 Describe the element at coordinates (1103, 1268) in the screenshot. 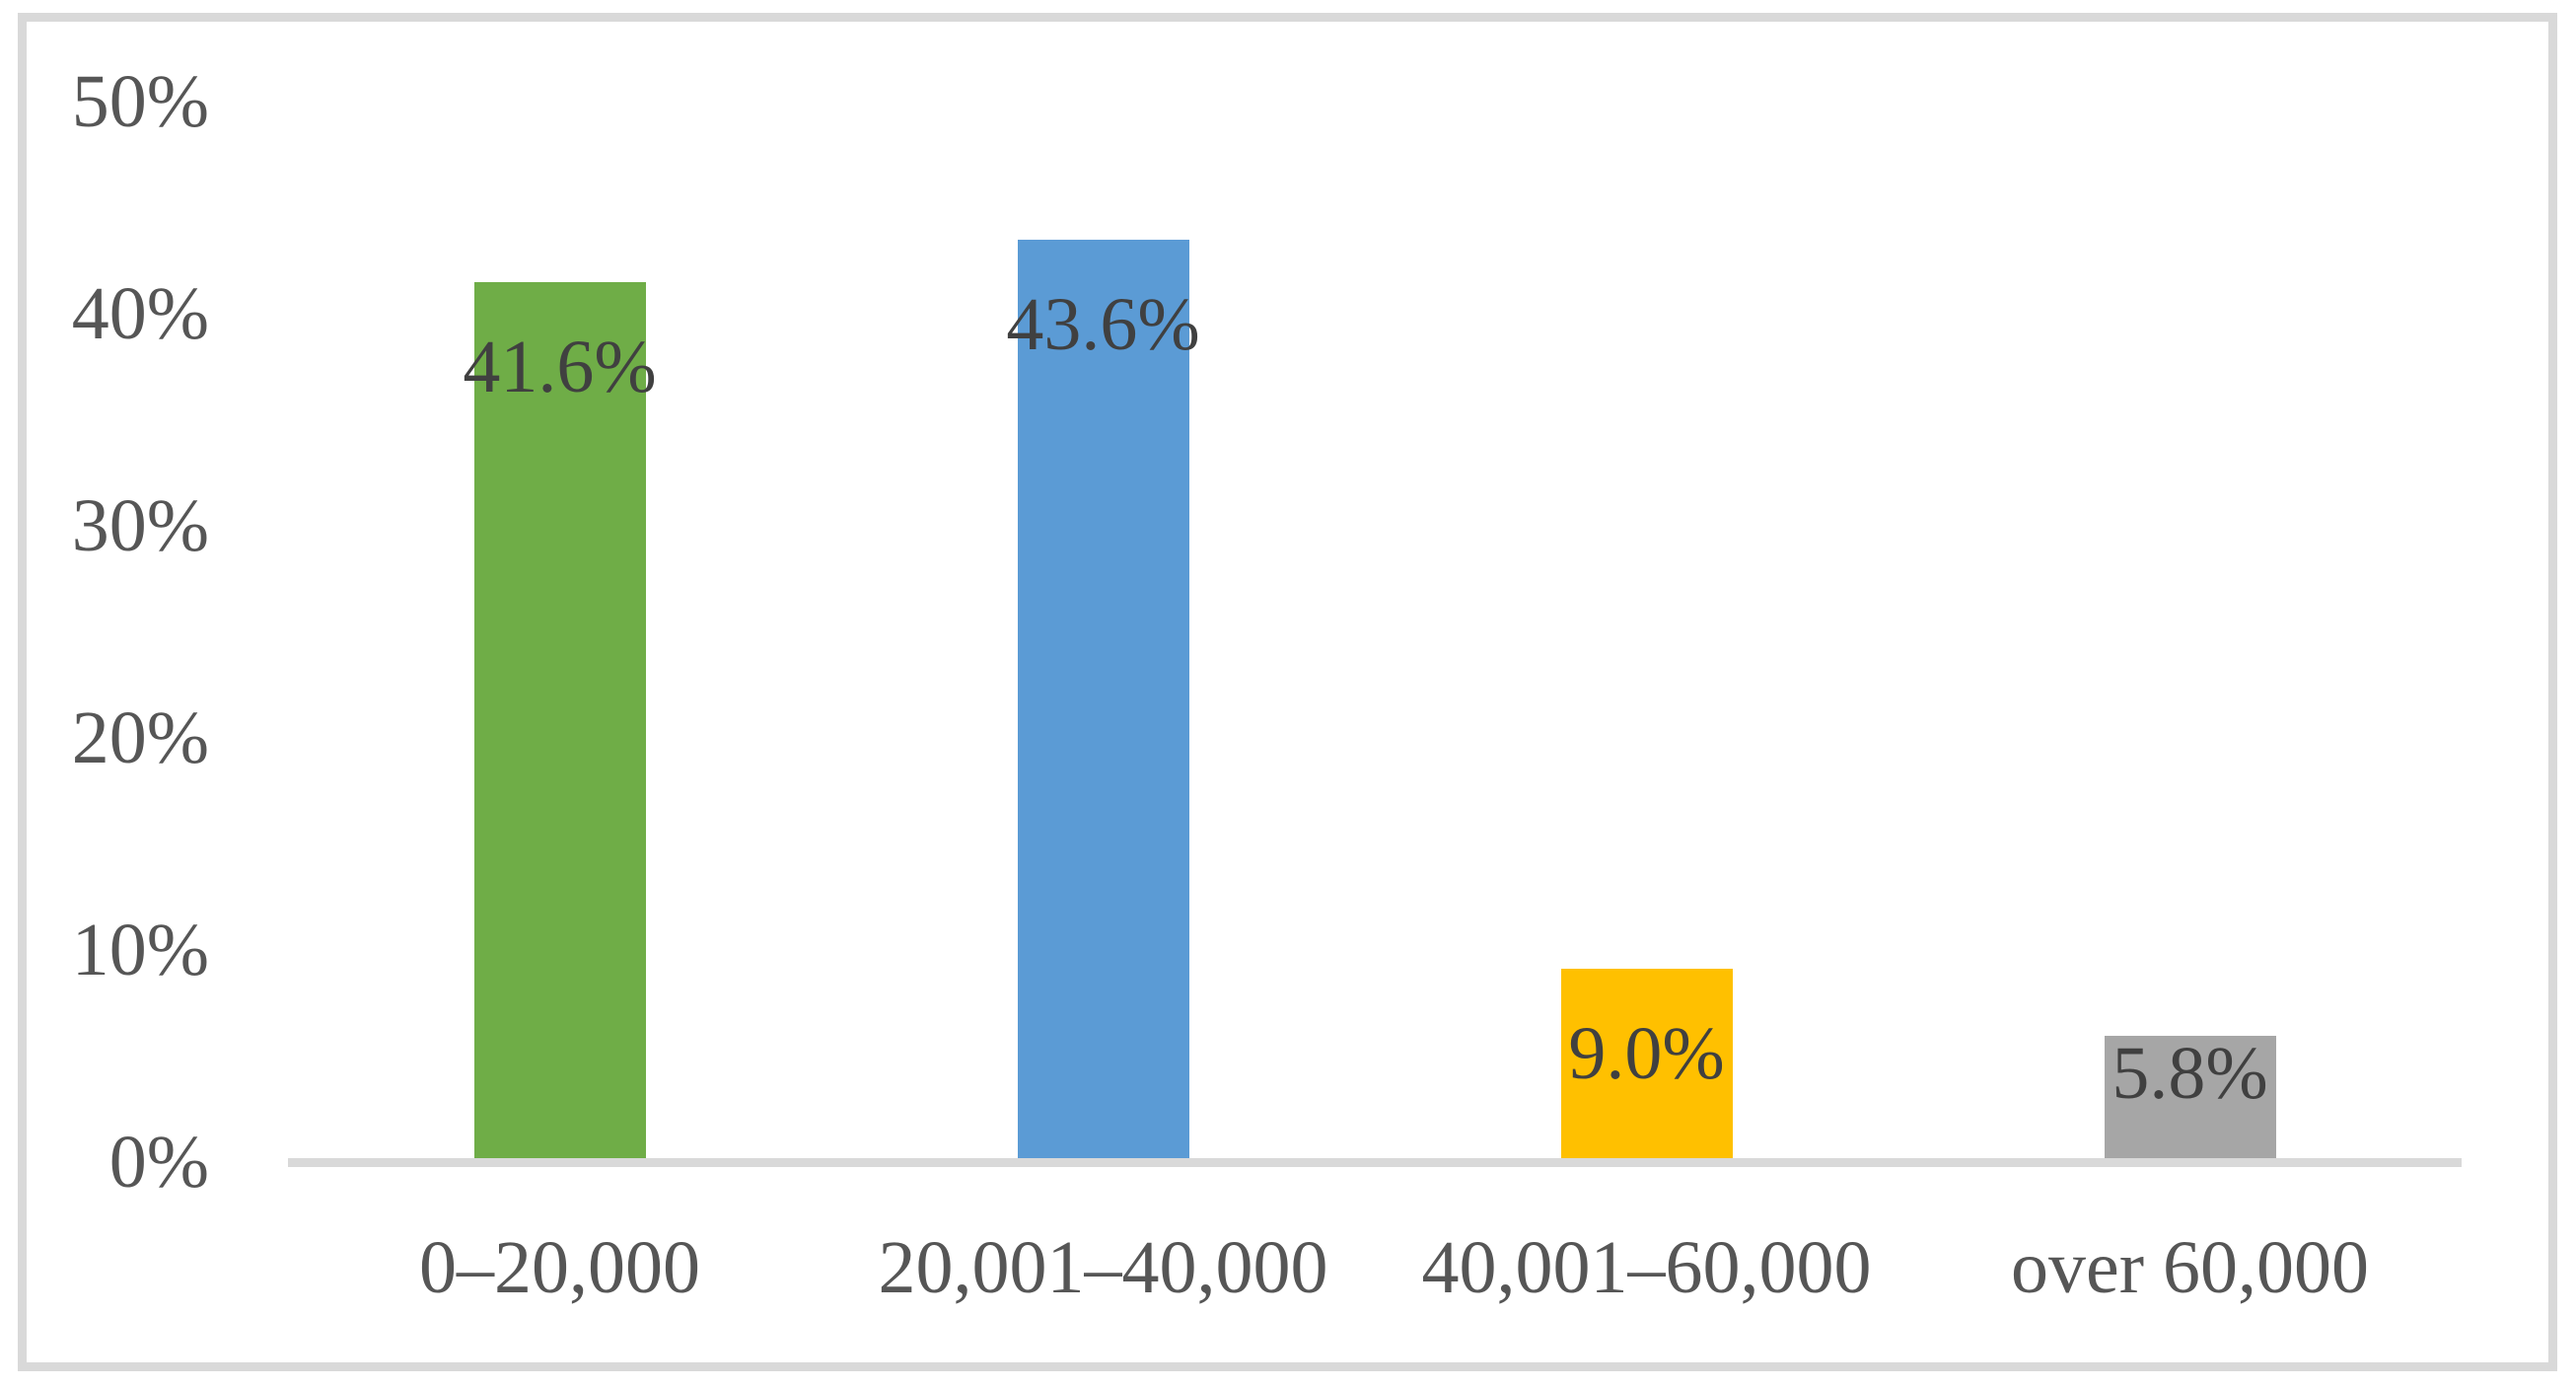

I see `x-category-label: 20,001–40,000` at that location.